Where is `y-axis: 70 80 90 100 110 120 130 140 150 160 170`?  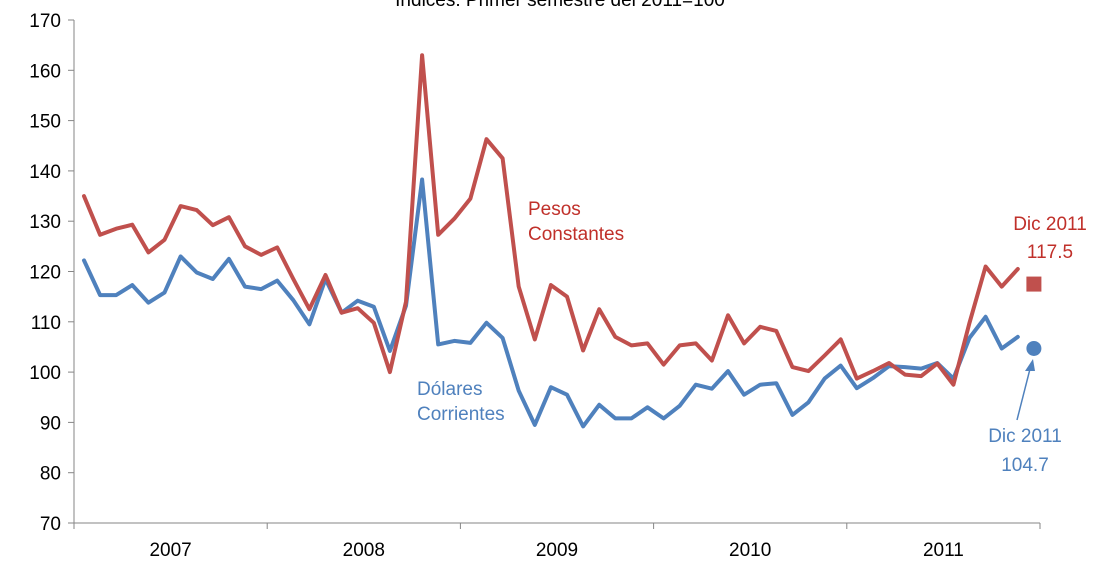 y-axis: 70 80 90 100 110 120 130 140 150 160 170 is located at coordinates (52, 273).